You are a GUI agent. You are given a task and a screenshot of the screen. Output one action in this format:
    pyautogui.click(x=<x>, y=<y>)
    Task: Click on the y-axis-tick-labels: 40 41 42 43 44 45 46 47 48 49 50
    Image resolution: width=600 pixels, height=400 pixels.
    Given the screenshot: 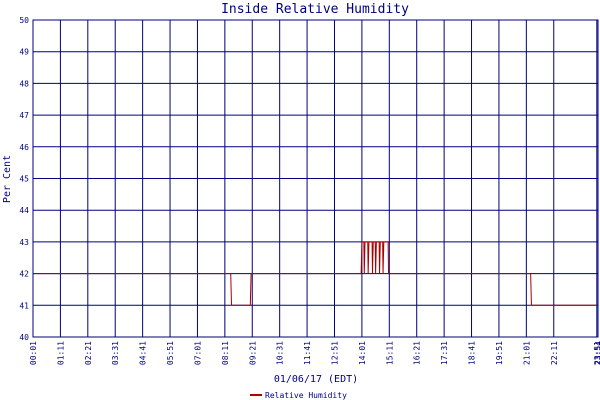 What is the action you would take?
    pyautogui.click(x=24, y=179)
    